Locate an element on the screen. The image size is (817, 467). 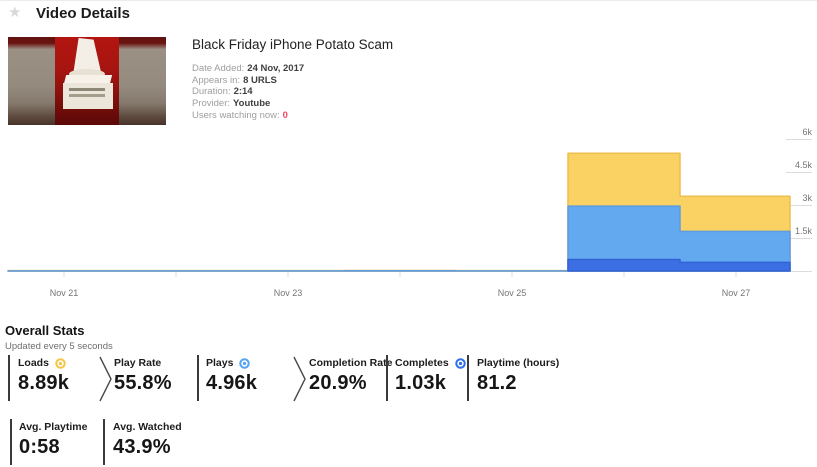
thumbnail-center is located at coordinates (87, 81).